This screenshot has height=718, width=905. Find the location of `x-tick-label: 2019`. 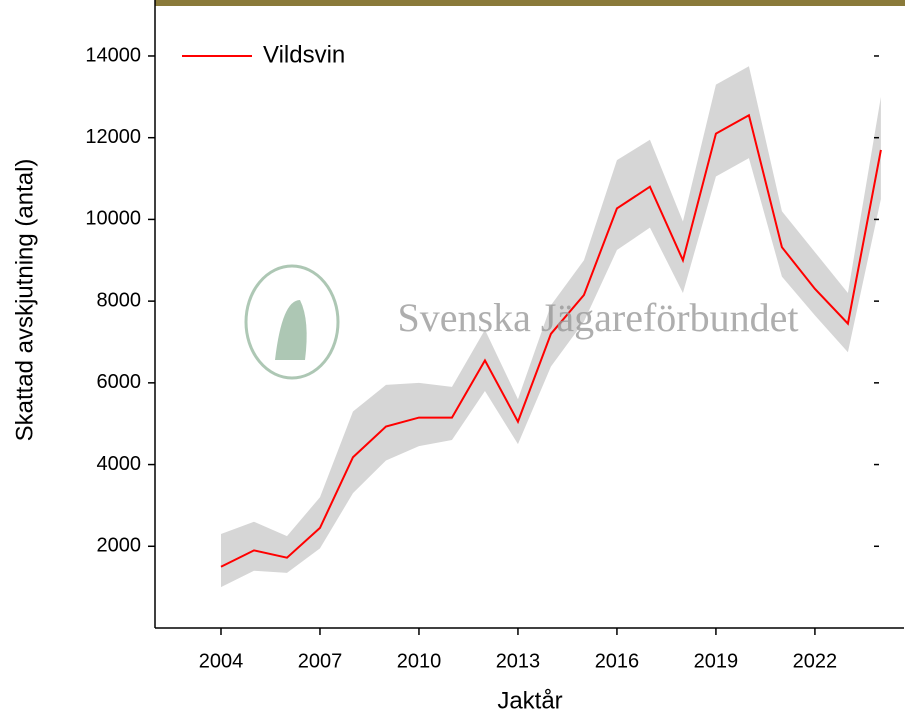

x-tick-label: 2019 is located at coordinates (716, 661).